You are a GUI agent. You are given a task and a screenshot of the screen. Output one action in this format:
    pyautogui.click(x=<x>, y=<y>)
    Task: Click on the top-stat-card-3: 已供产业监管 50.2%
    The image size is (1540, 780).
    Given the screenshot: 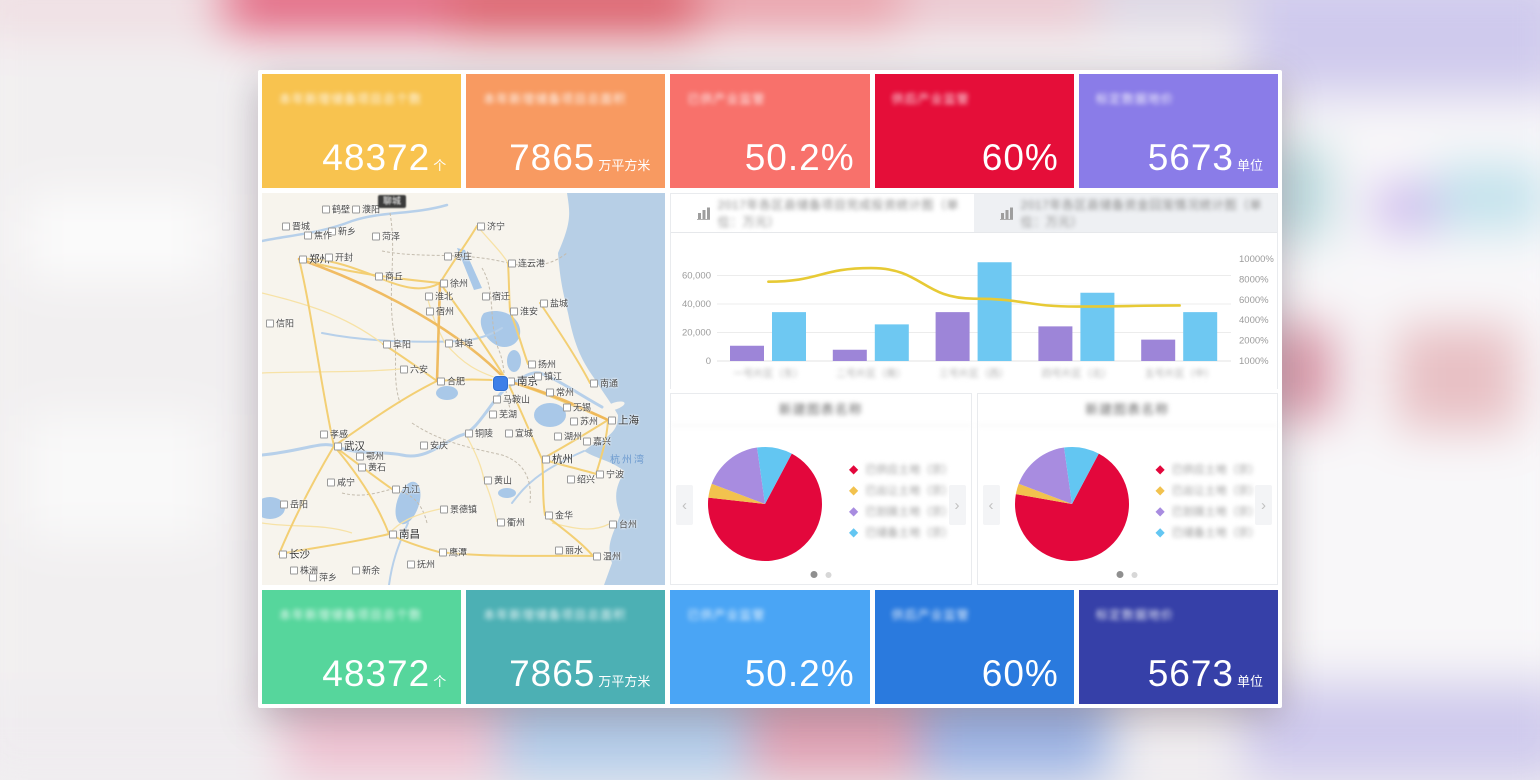 What is the action you would take?
    pyautogui.click(x=770, y=131)
    